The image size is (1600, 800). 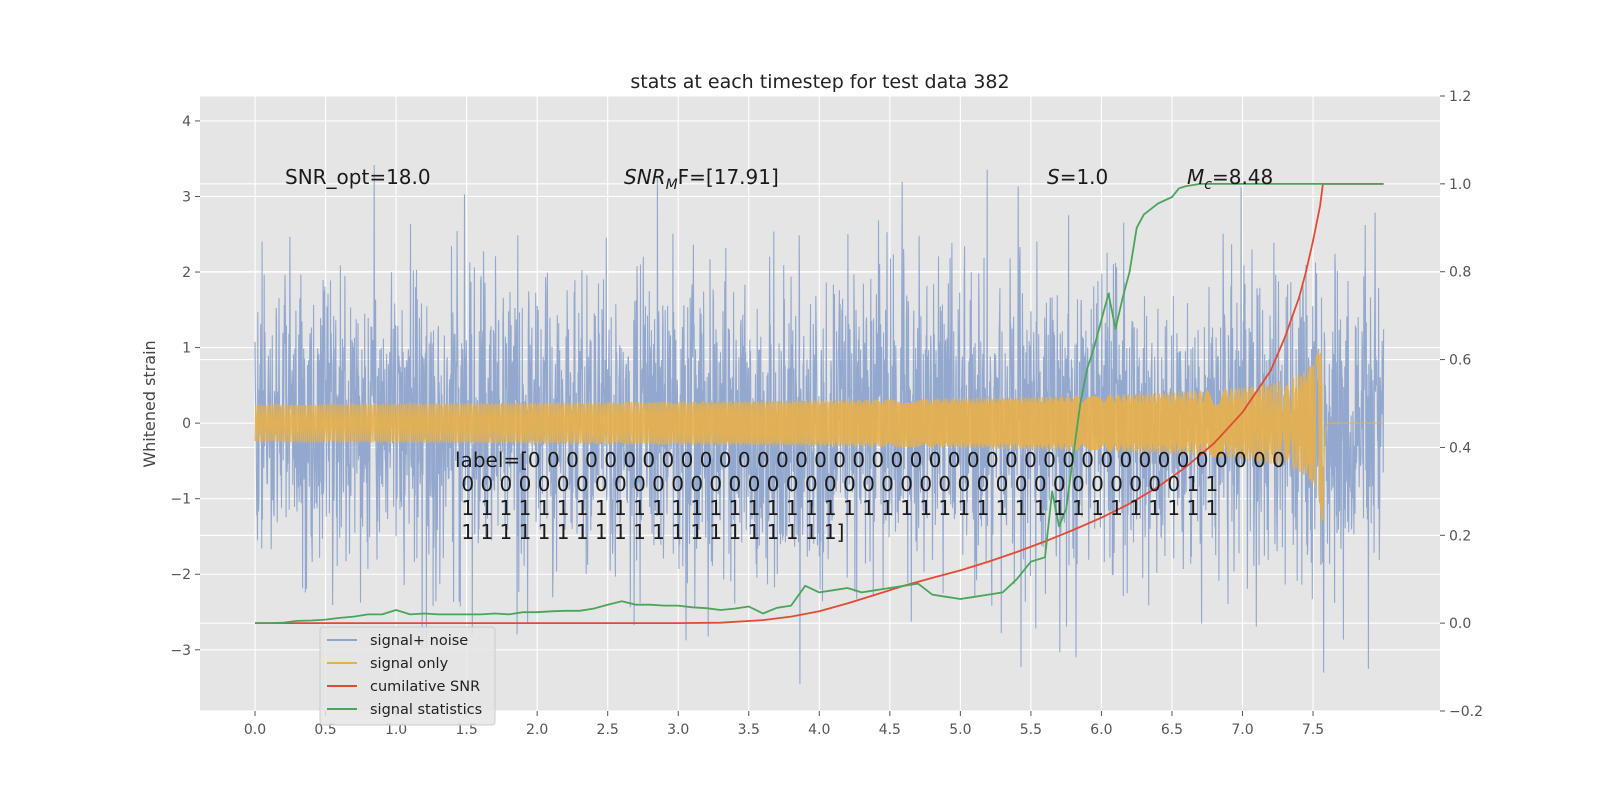 I want to click on y-tick-label-3: 0, so click(x=186, y=424).